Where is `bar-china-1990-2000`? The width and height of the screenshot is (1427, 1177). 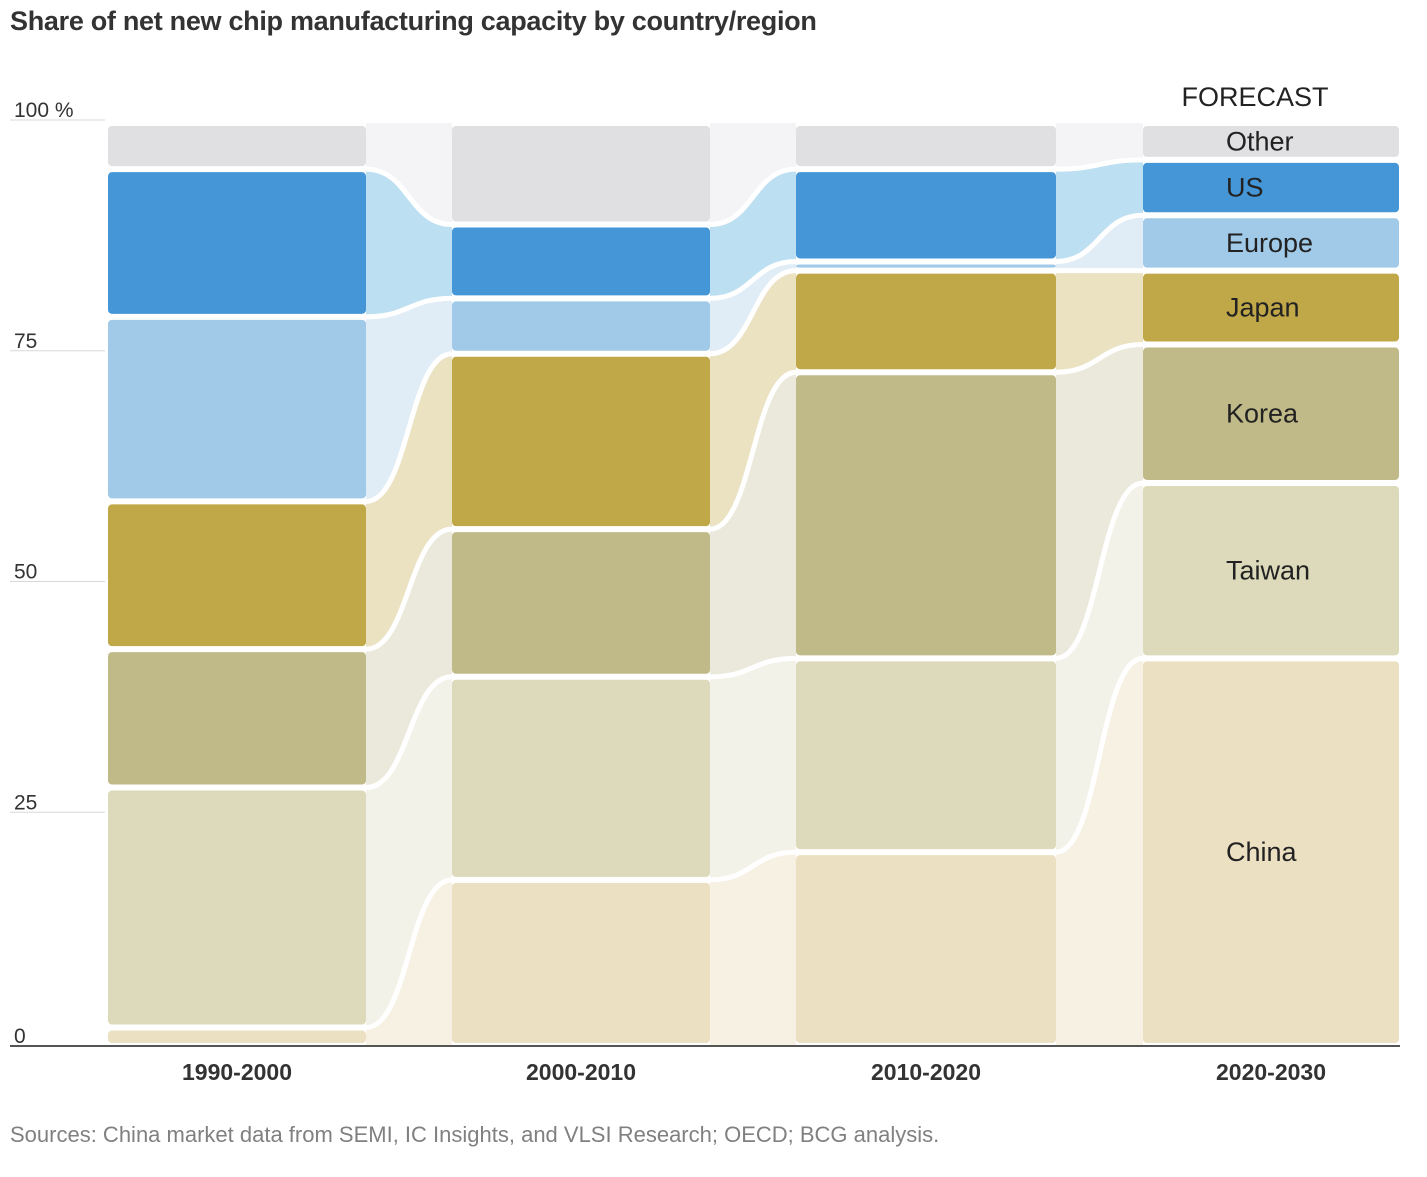
bar-china-1990-2000 is located at coordinates (237, 1036).